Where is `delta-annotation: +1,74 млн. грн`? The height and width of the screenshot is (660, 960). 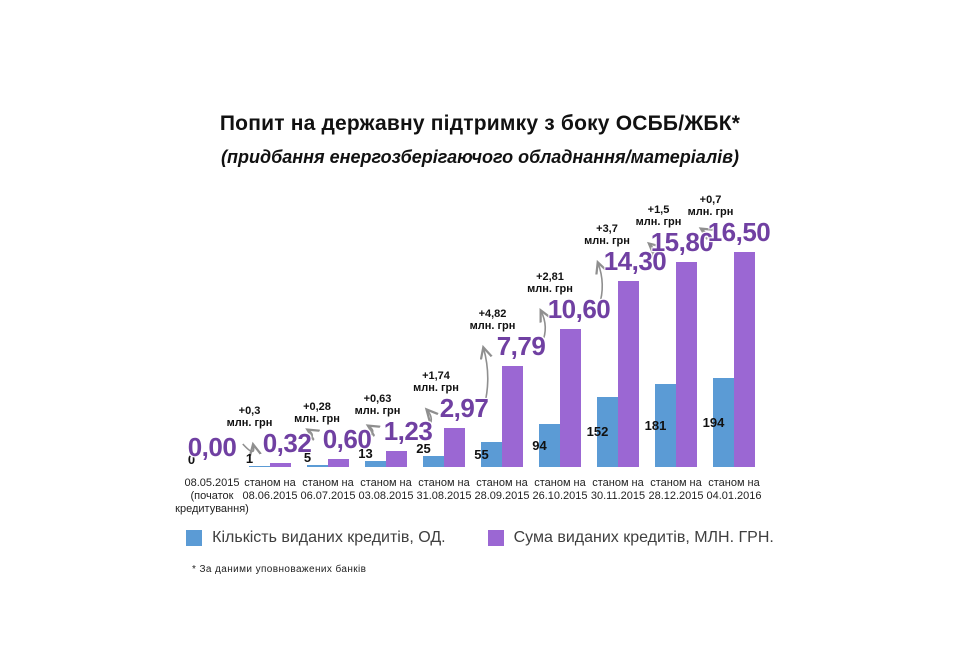 delta-annotation: +1,74 млн. грн is located at coordinates (436, 382).